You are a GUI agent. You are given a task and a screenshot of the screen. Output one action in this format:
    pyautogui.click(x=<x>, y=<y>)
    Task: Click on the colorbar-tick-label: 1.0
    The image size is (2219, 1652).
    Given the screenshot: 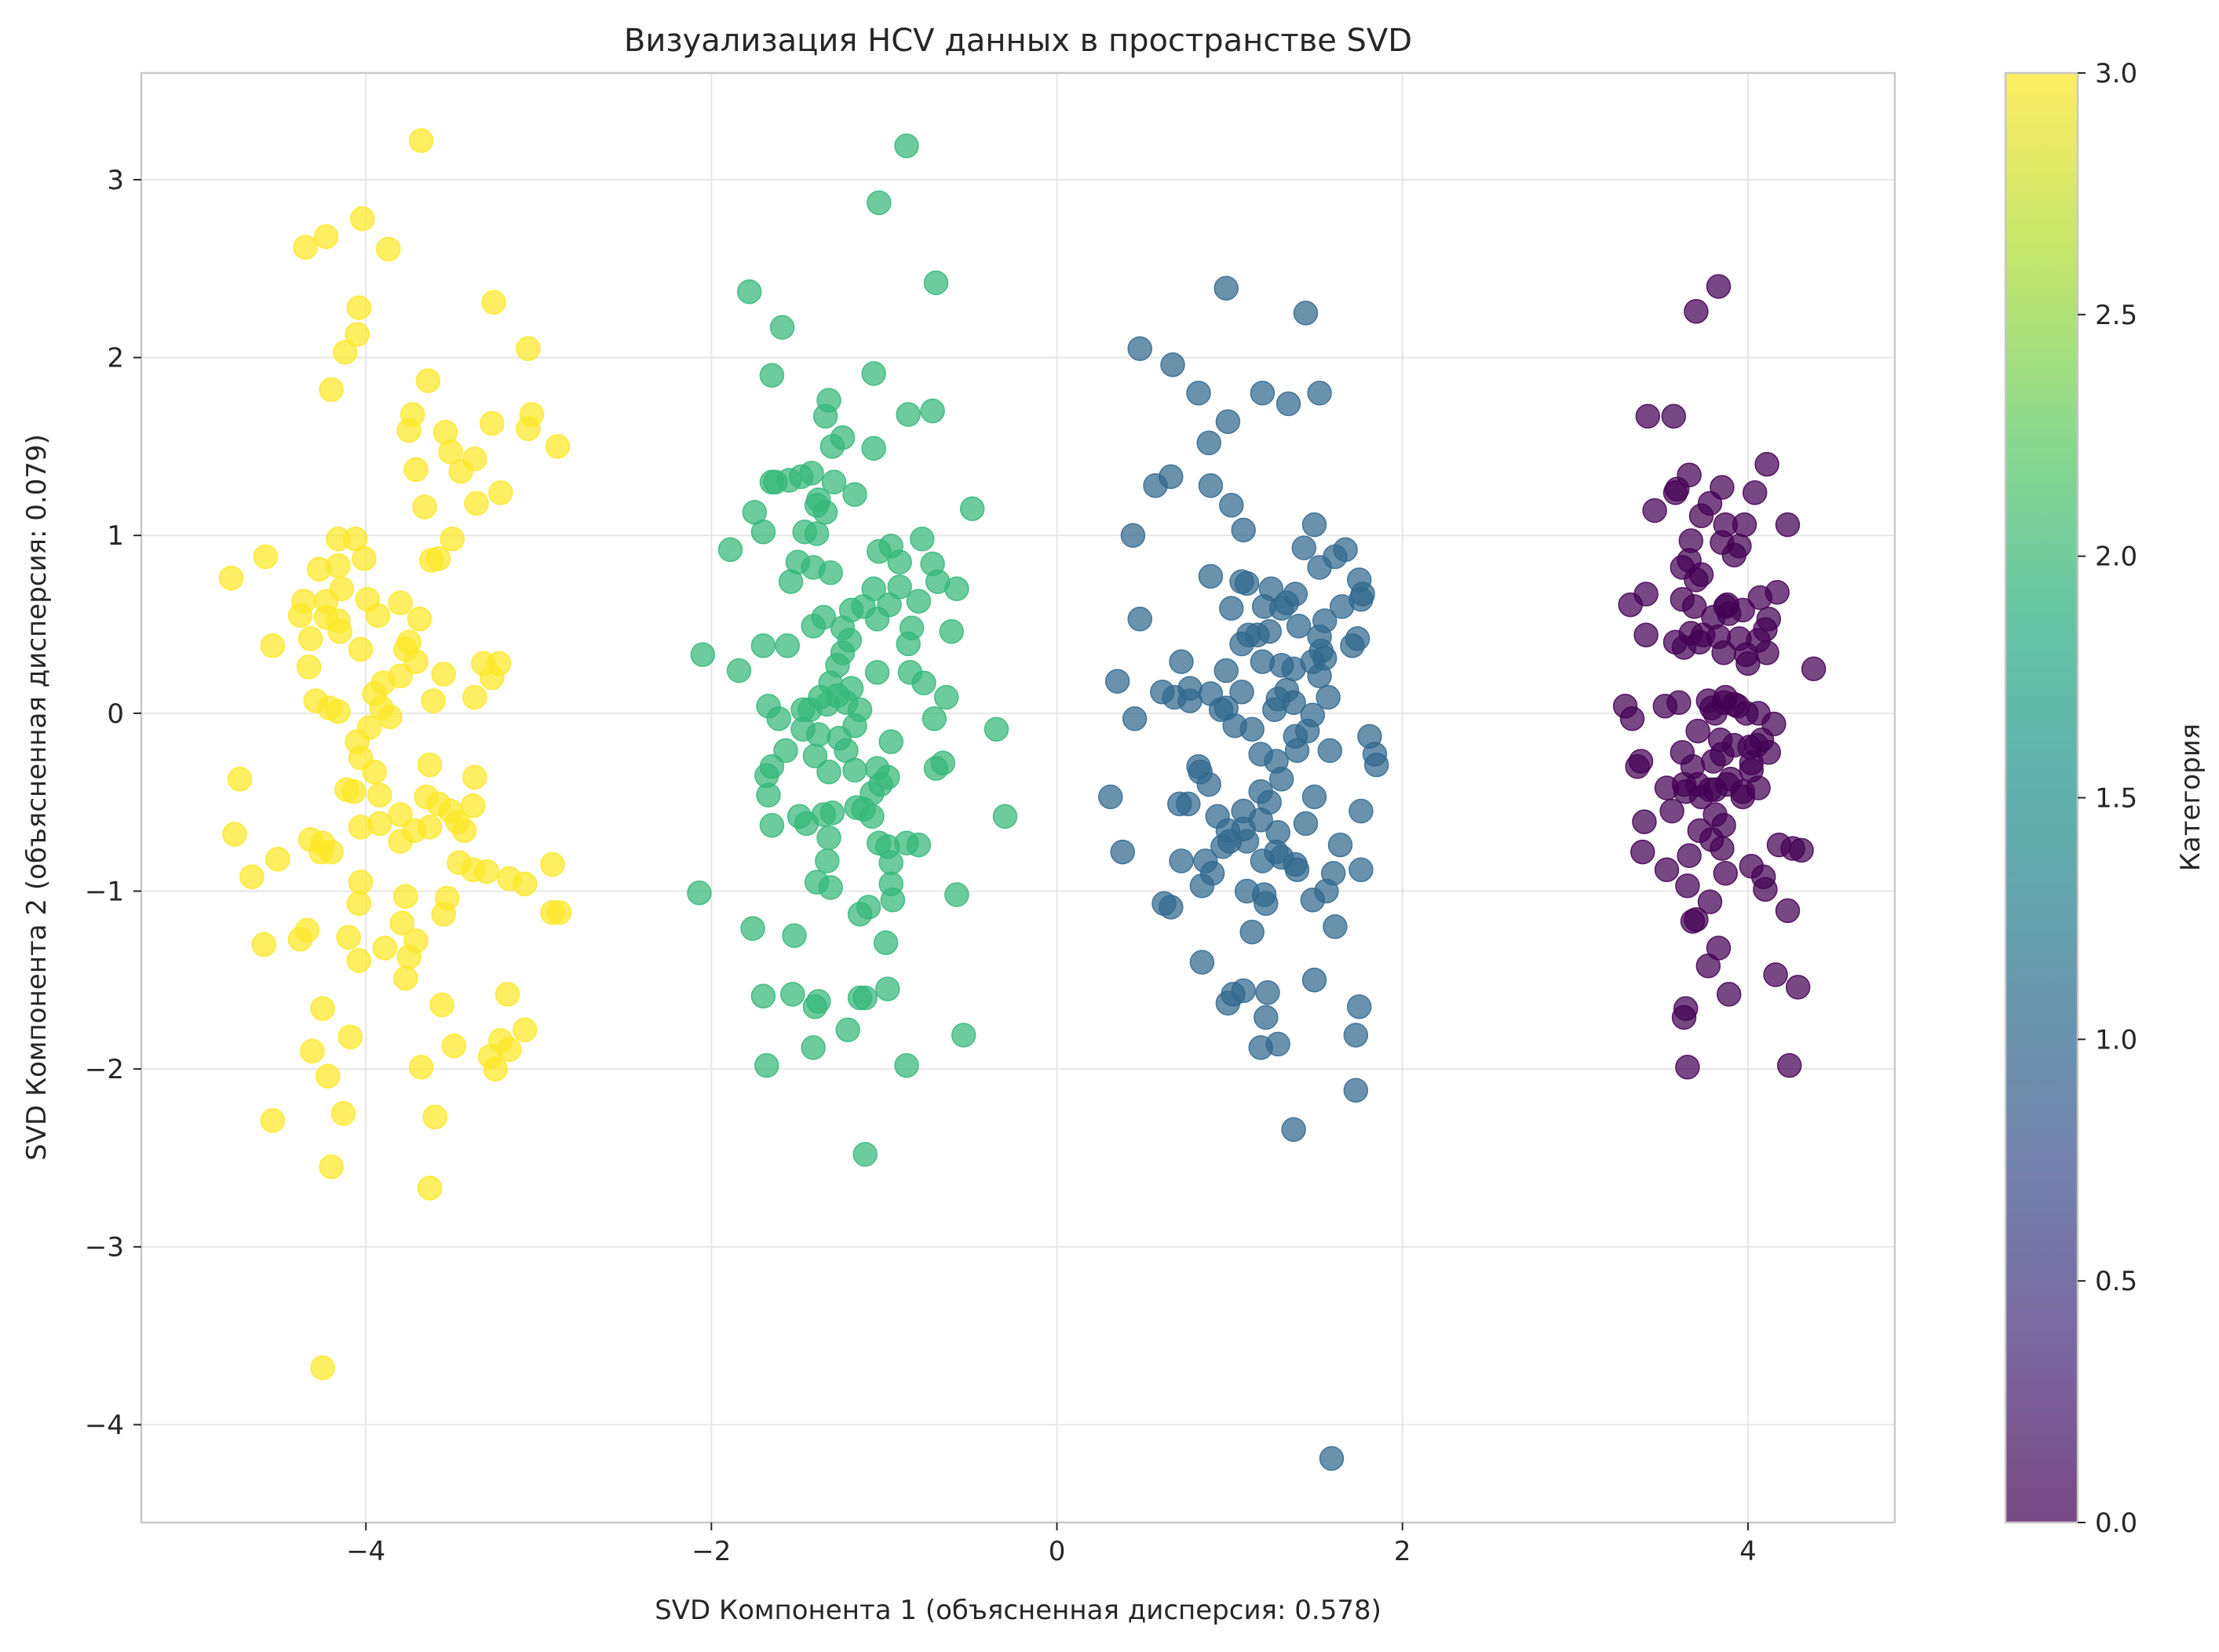 What is the action you would take?
    pyautogui.click(x=2116, y=1040)
    